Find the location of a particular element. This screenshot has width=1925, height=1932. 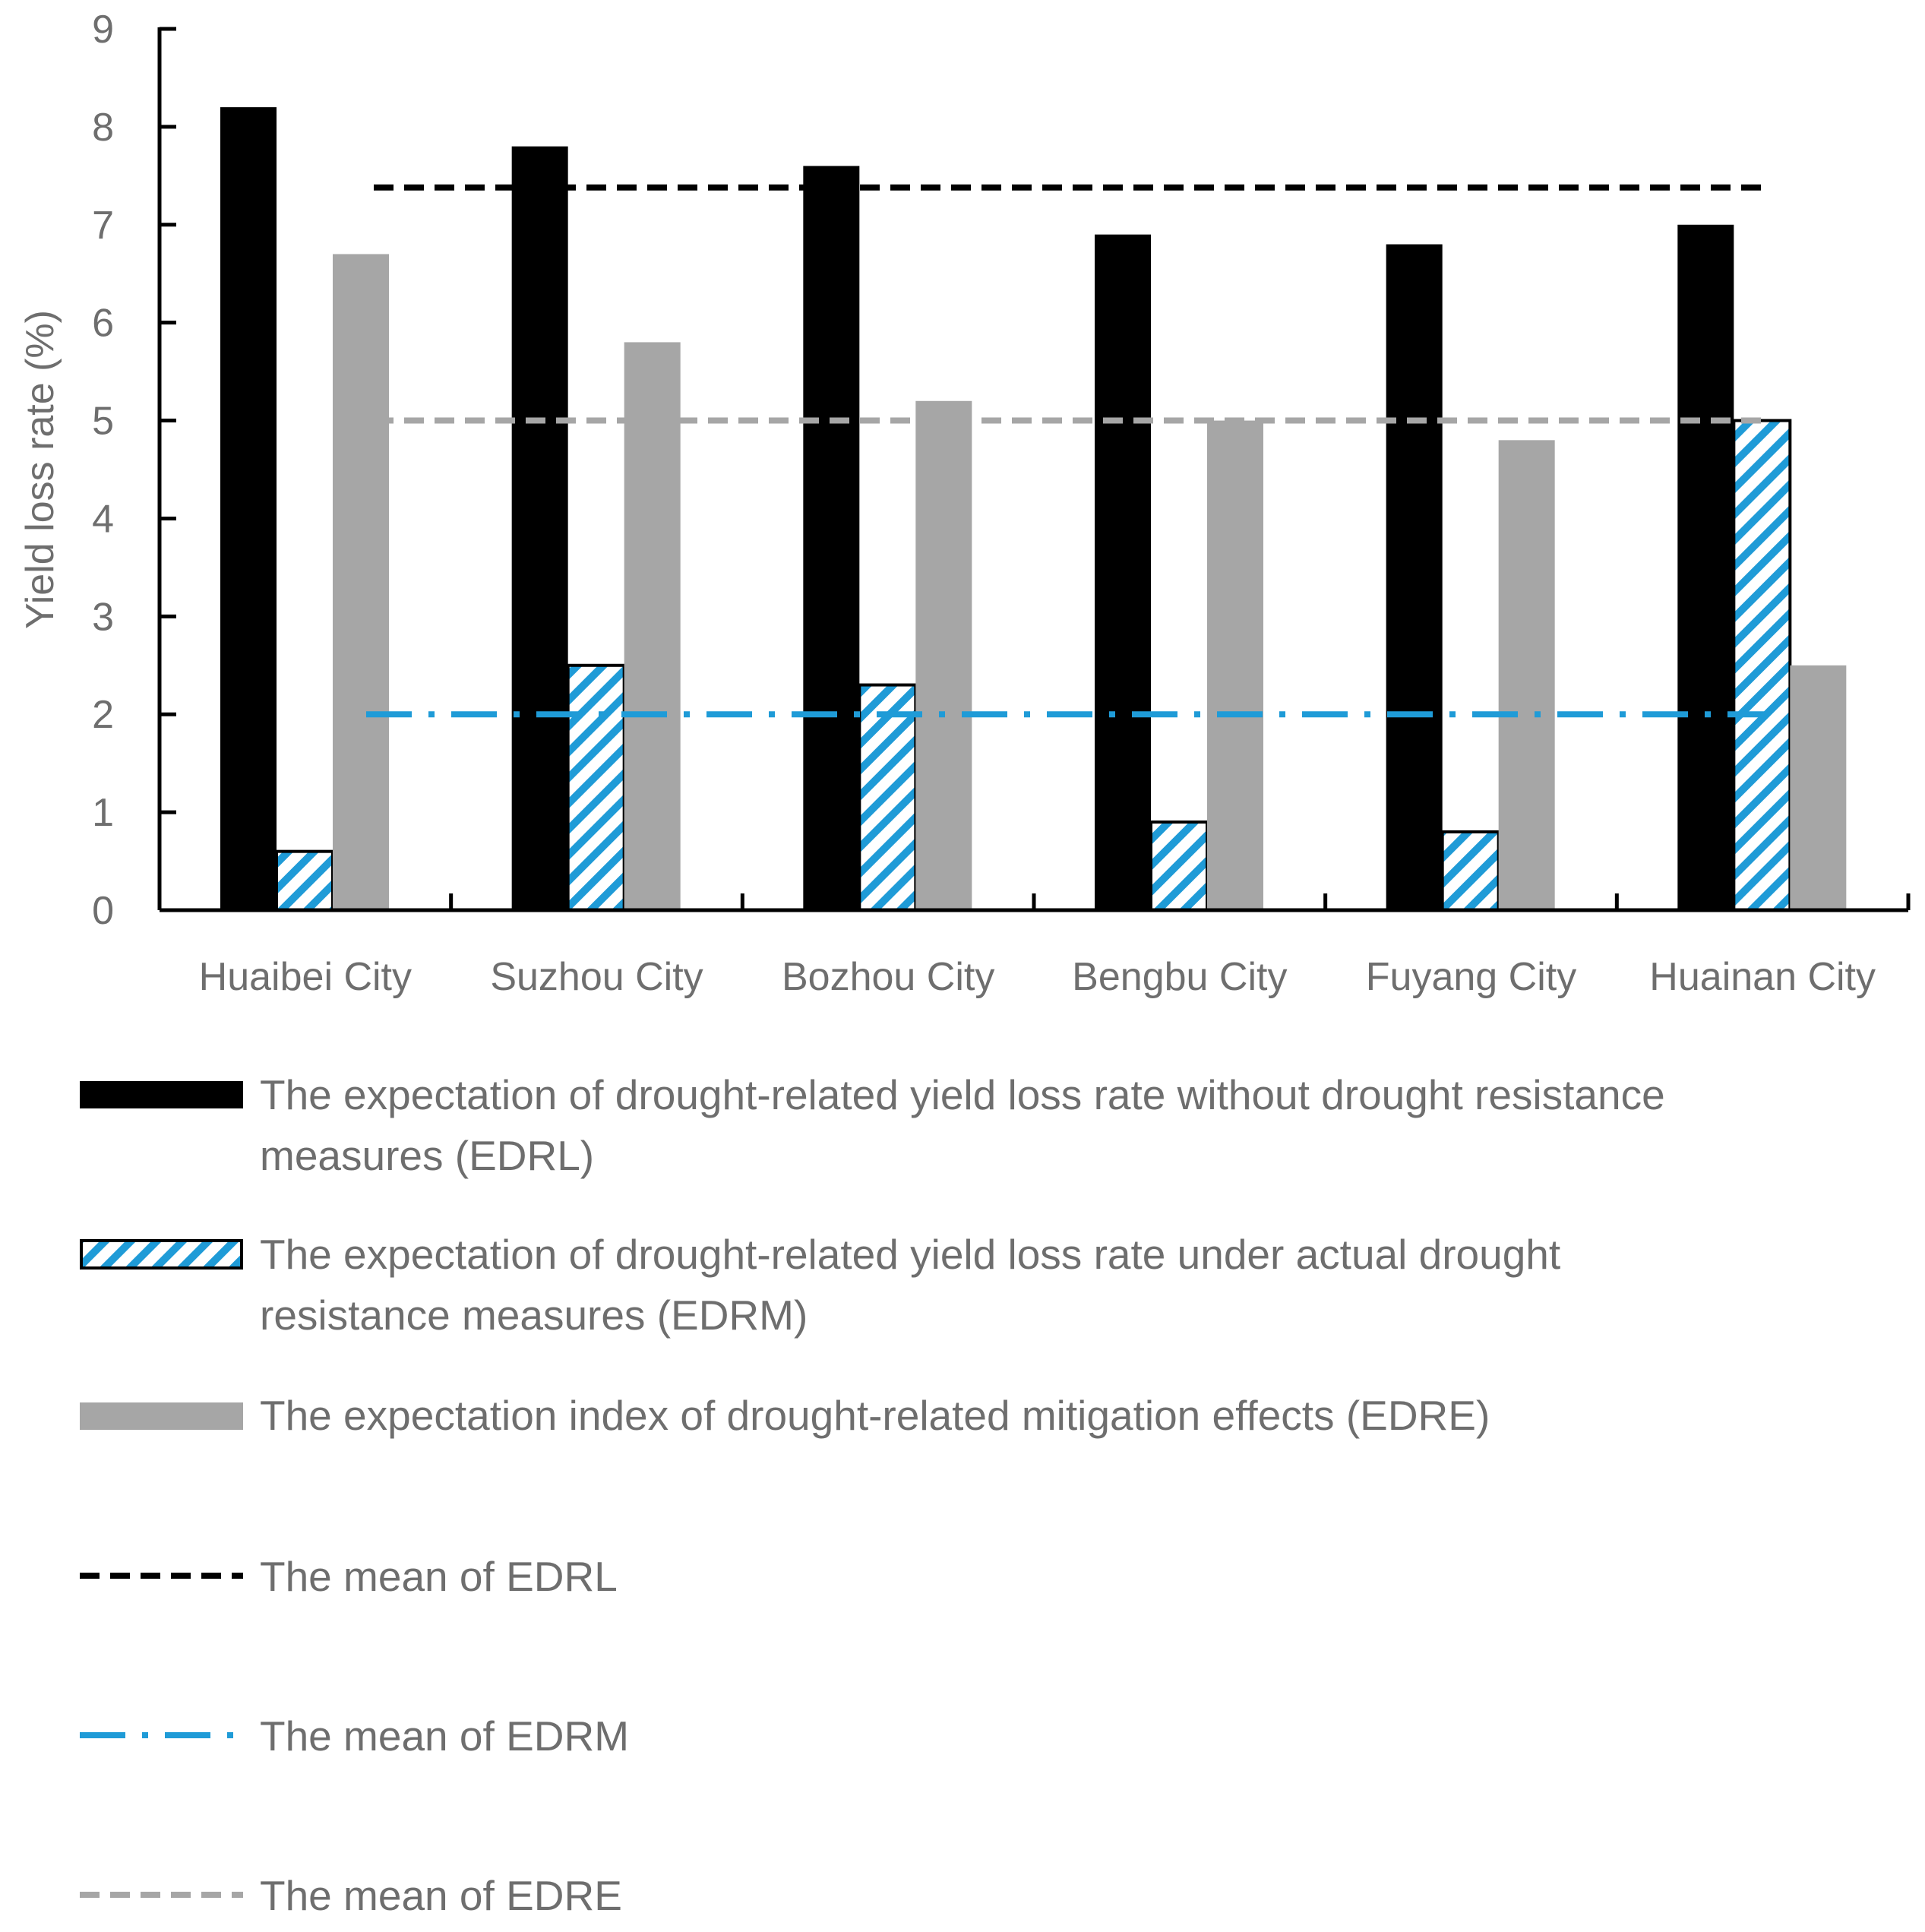

legend-swatch-edre is located at coordinates (161, 1416).